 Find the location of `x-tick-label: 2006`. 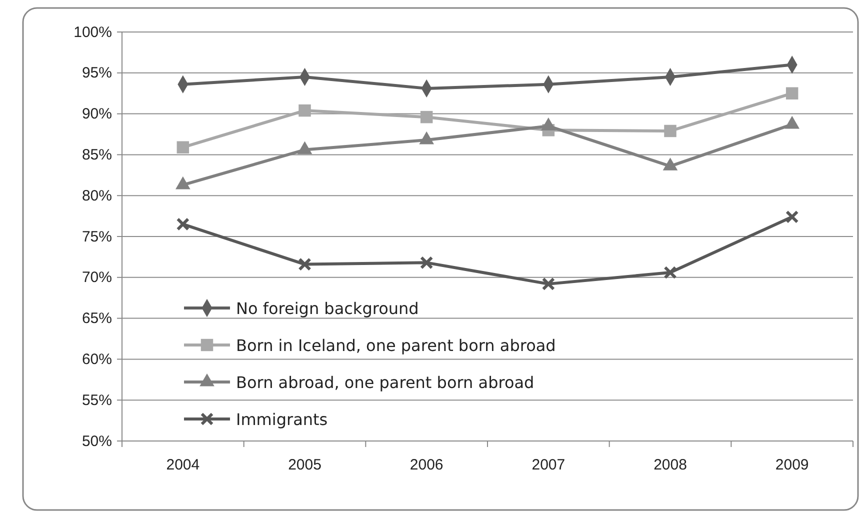

x-tick-label: 2006 is located at coordinates (427, 465).